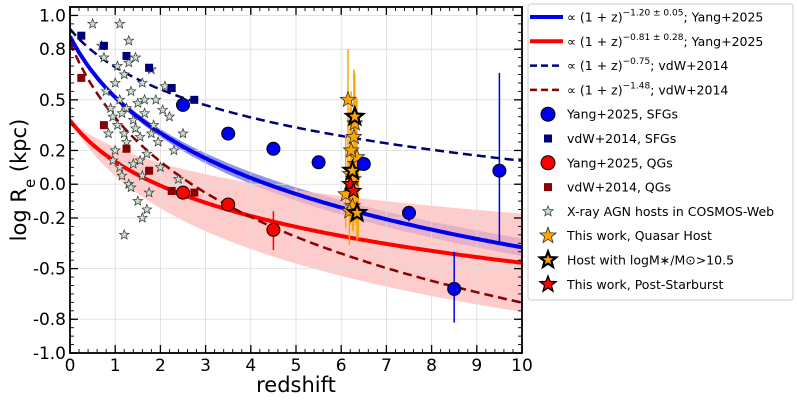 This screenshot has height=404, width=797. What do you see at coordinates (355, 115) in the screenshot?
I see `massive-host-star` at bounding box center [355, 115].